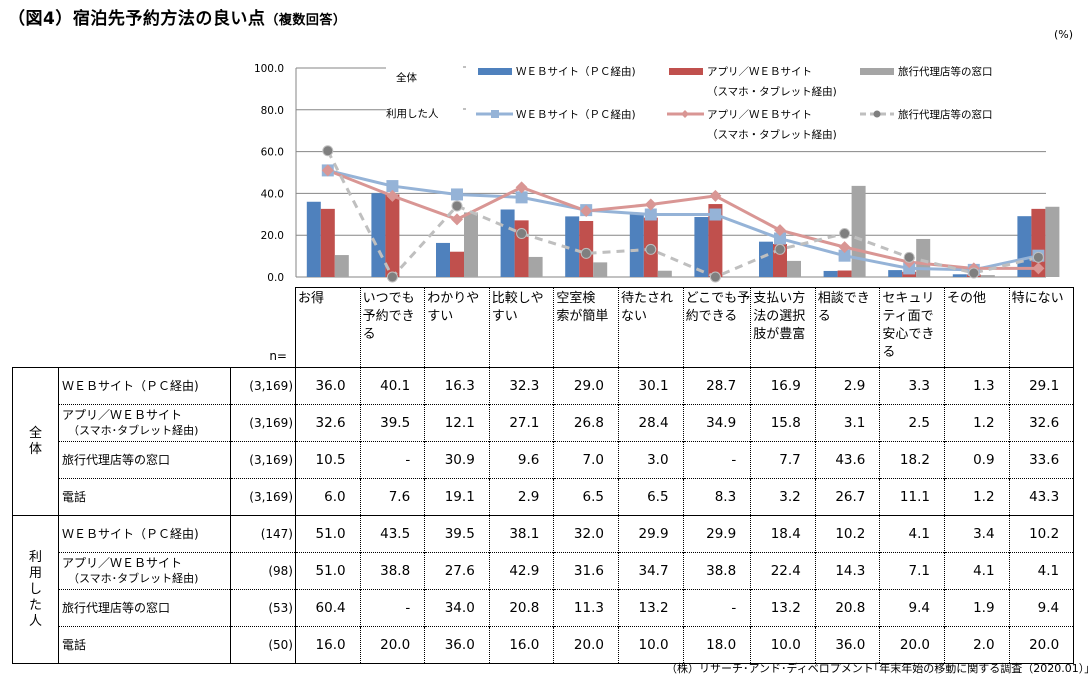 This screenshot has height=680, width=1088. What do you see at coordinates (633, 316) in the screenshot?
I see `column-header-line: ない` at bounding box center [633, 316].